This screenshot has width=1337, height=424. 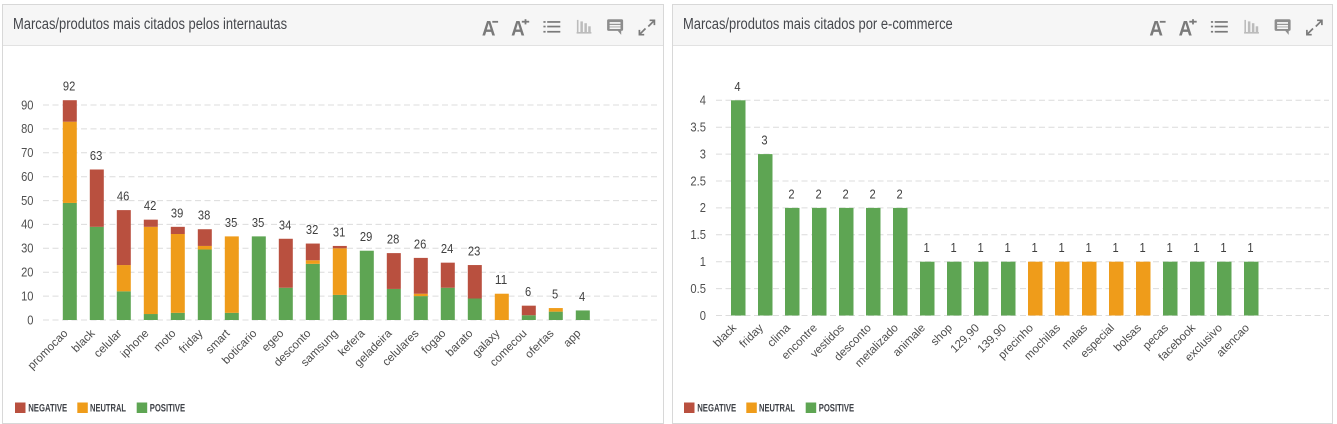 I want to click on svg-text: 2.5, so click(x=698, y=180).